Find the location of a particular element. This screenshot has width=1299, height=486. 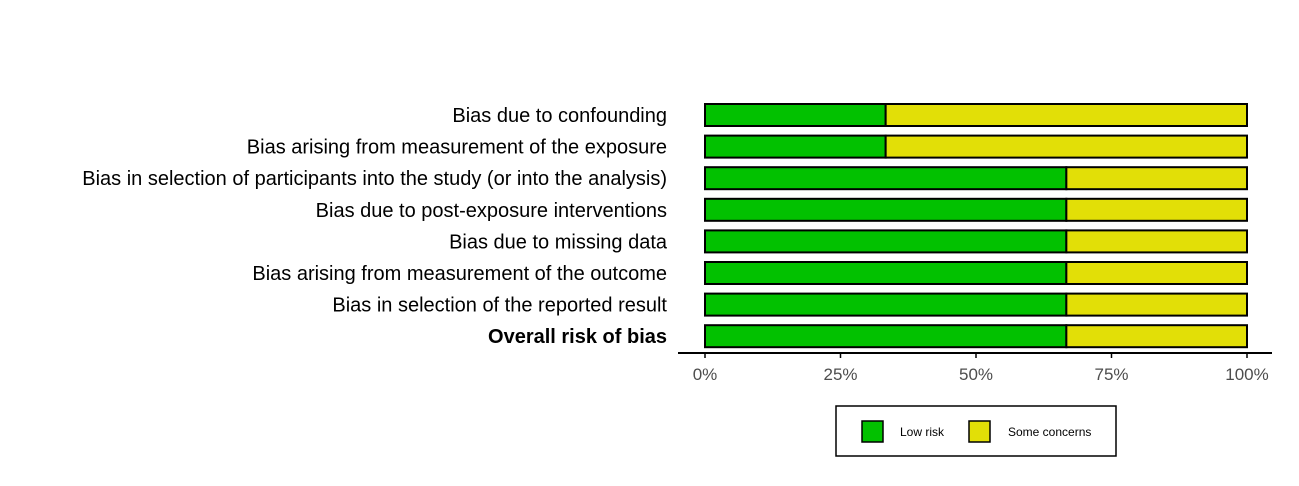

y-tick-label: Bias due to missing data is located at coordinates (558, 242).